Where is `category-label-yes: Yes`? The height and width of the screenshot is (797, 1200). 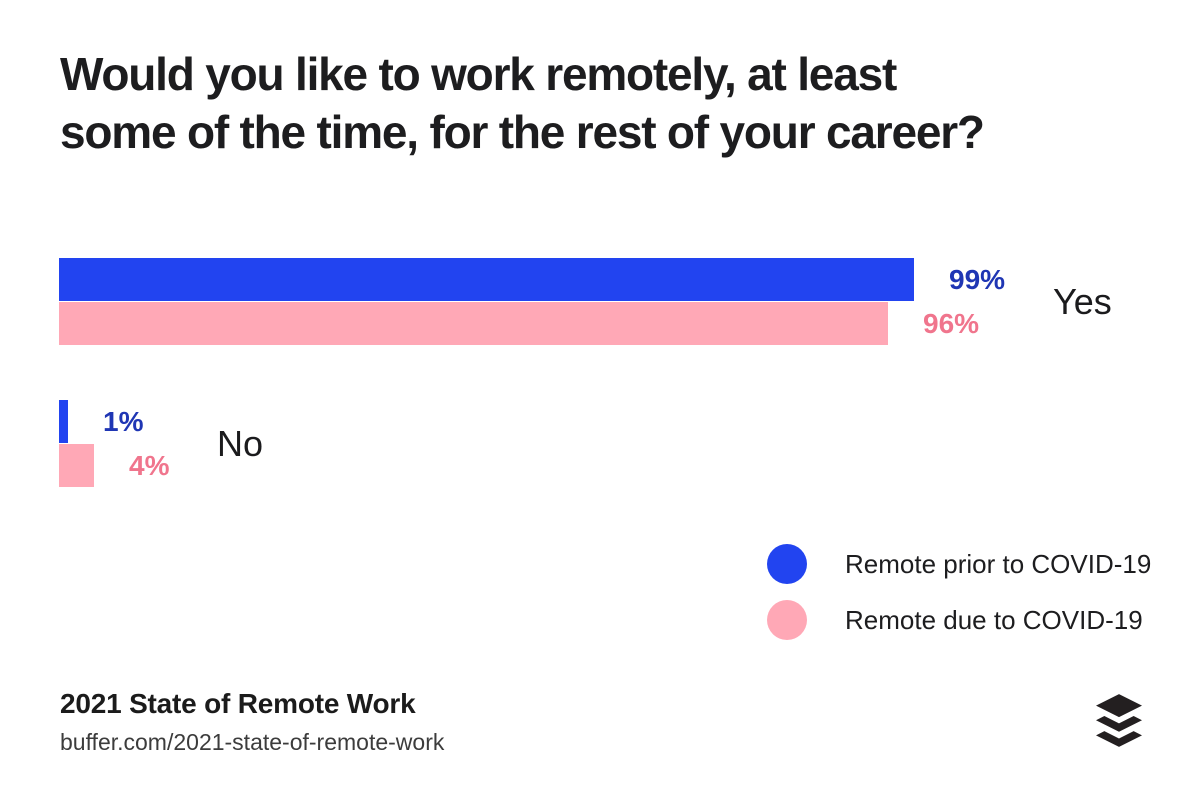 category-label-yes: Yes is located at coordinates (1082, 301).